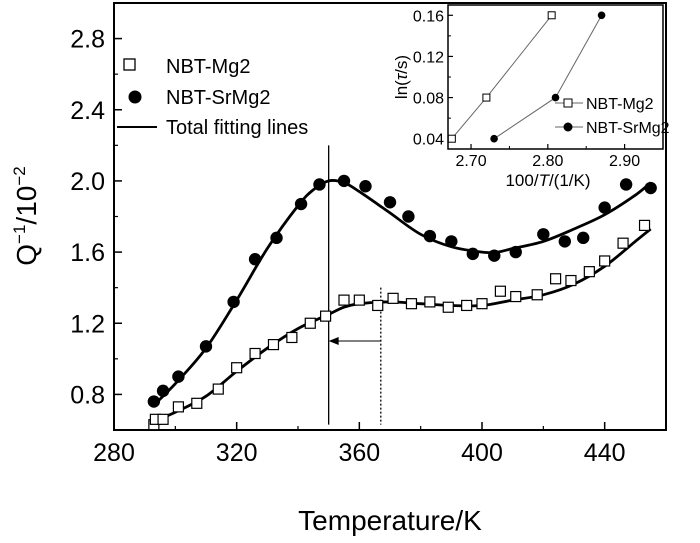 The width and height of the screenshot is (700, 543). Describe the element at coordinates (355, 285) in the screenshot. I see `main-annotations` at that location.